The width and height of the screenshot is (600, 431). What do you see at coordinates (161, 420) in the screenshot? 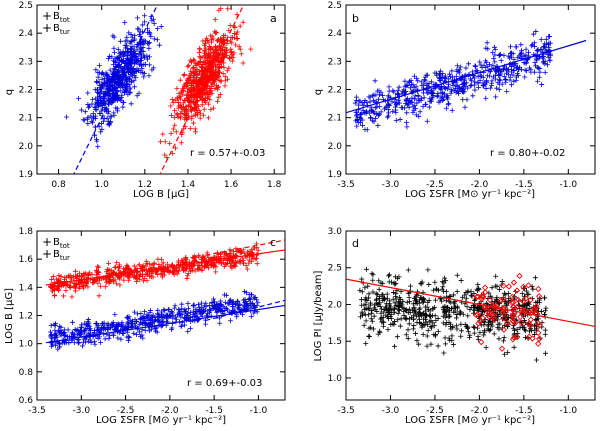
I see `panel-c-xlabel: LOG ΣSFR [M⊙ yr⁻¹ kpc⁻²]` at bounding box center [161, 420].